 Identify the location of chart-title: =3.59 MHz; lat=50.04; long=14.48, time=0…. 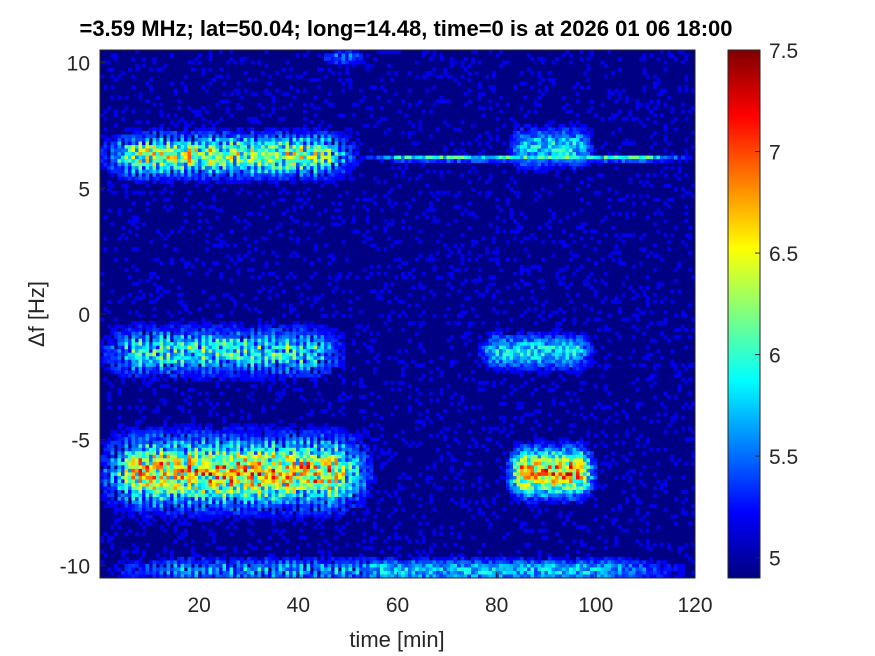
(405, 28).